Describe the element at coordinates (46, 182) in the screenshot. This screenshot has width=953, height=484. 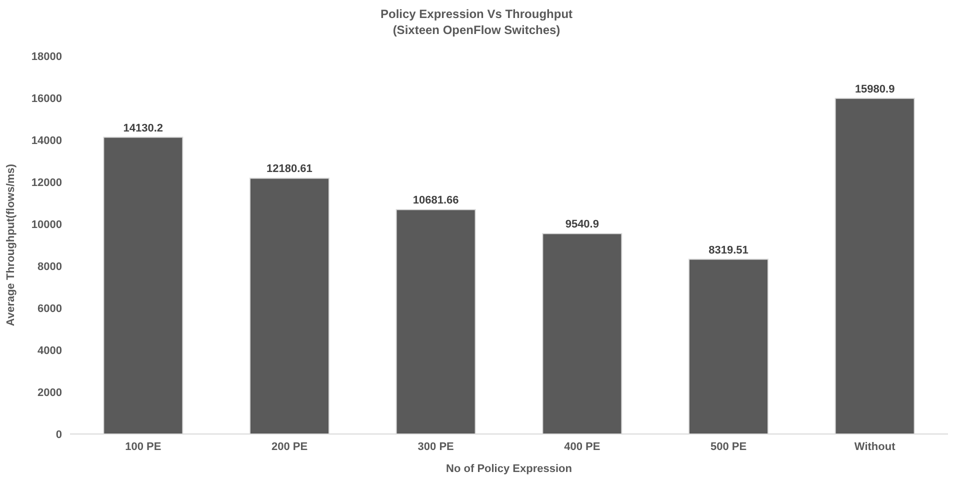
I see `y-tick-label: 12000` at that location.